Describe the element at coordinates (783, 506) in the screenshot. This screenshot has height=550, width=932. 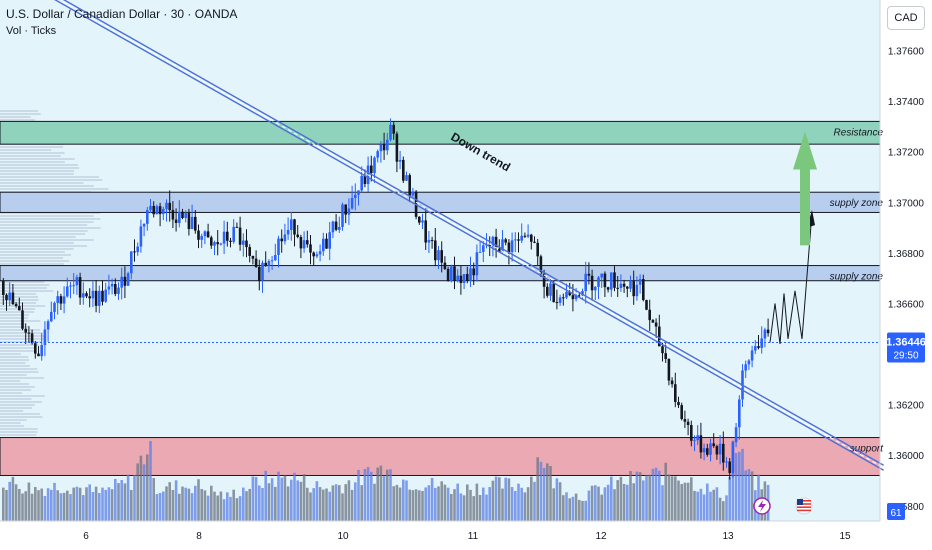
I see `event-markers` at that location.